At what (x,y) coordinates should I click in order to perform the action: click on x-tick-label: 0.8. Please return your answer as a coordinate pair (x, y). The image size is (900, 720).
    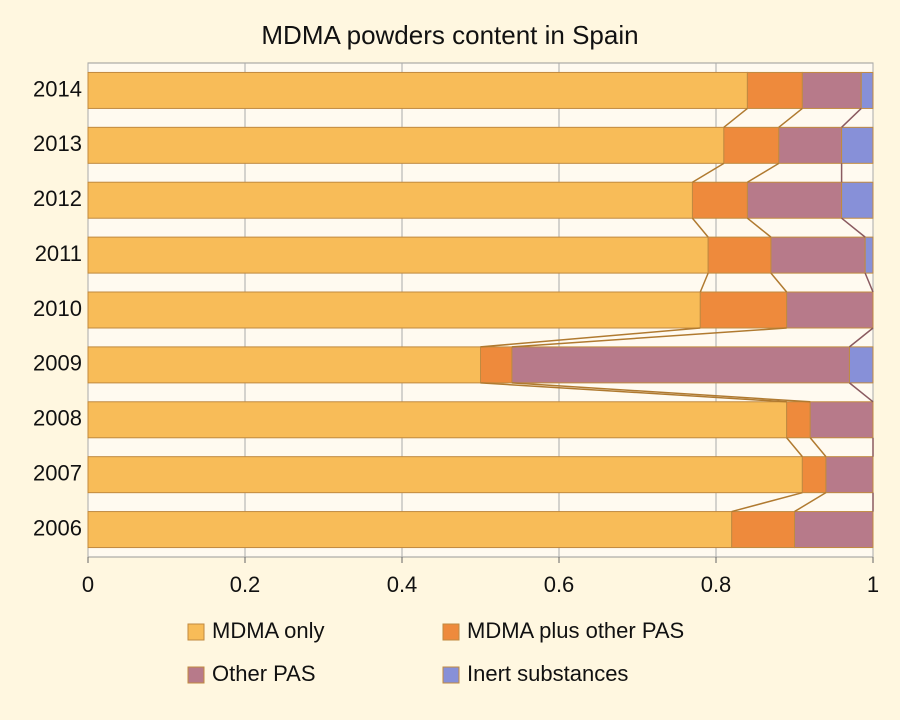
    Looking at the image, I should click on (716, 584).